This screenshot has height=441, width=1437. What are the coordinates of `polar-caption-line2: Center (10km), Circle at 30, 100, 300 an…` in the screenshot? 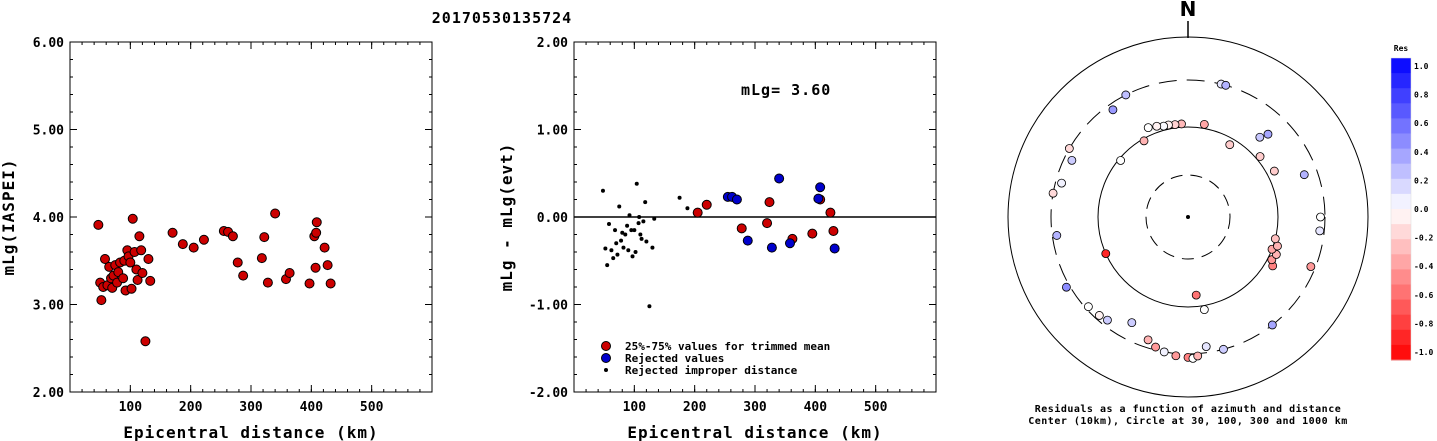 It's located at (1188, 421).